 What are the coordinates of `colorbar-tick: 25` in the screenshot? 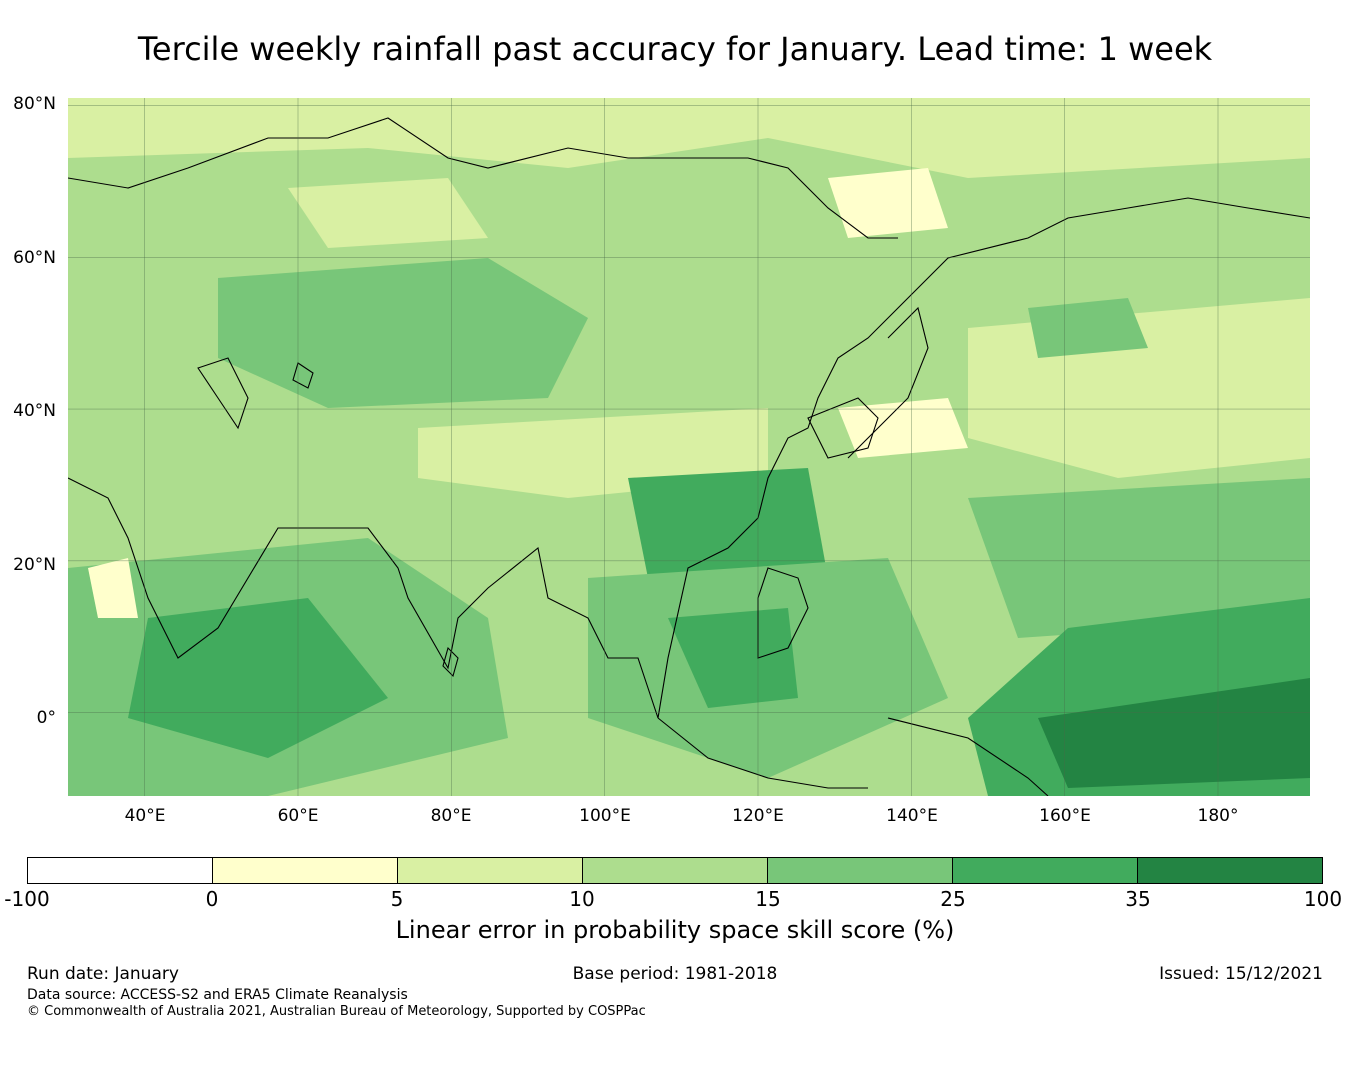 It's located at (953, 899).